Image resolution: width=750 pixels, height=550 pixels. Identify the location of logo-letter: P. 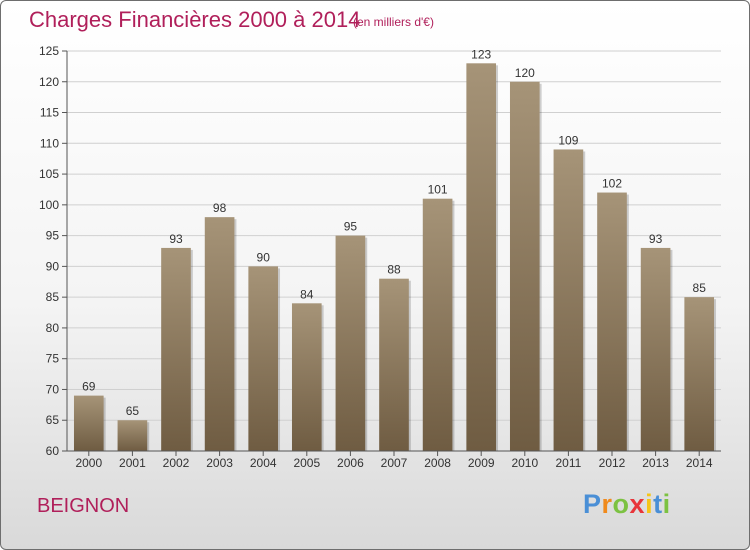
(592, 504).